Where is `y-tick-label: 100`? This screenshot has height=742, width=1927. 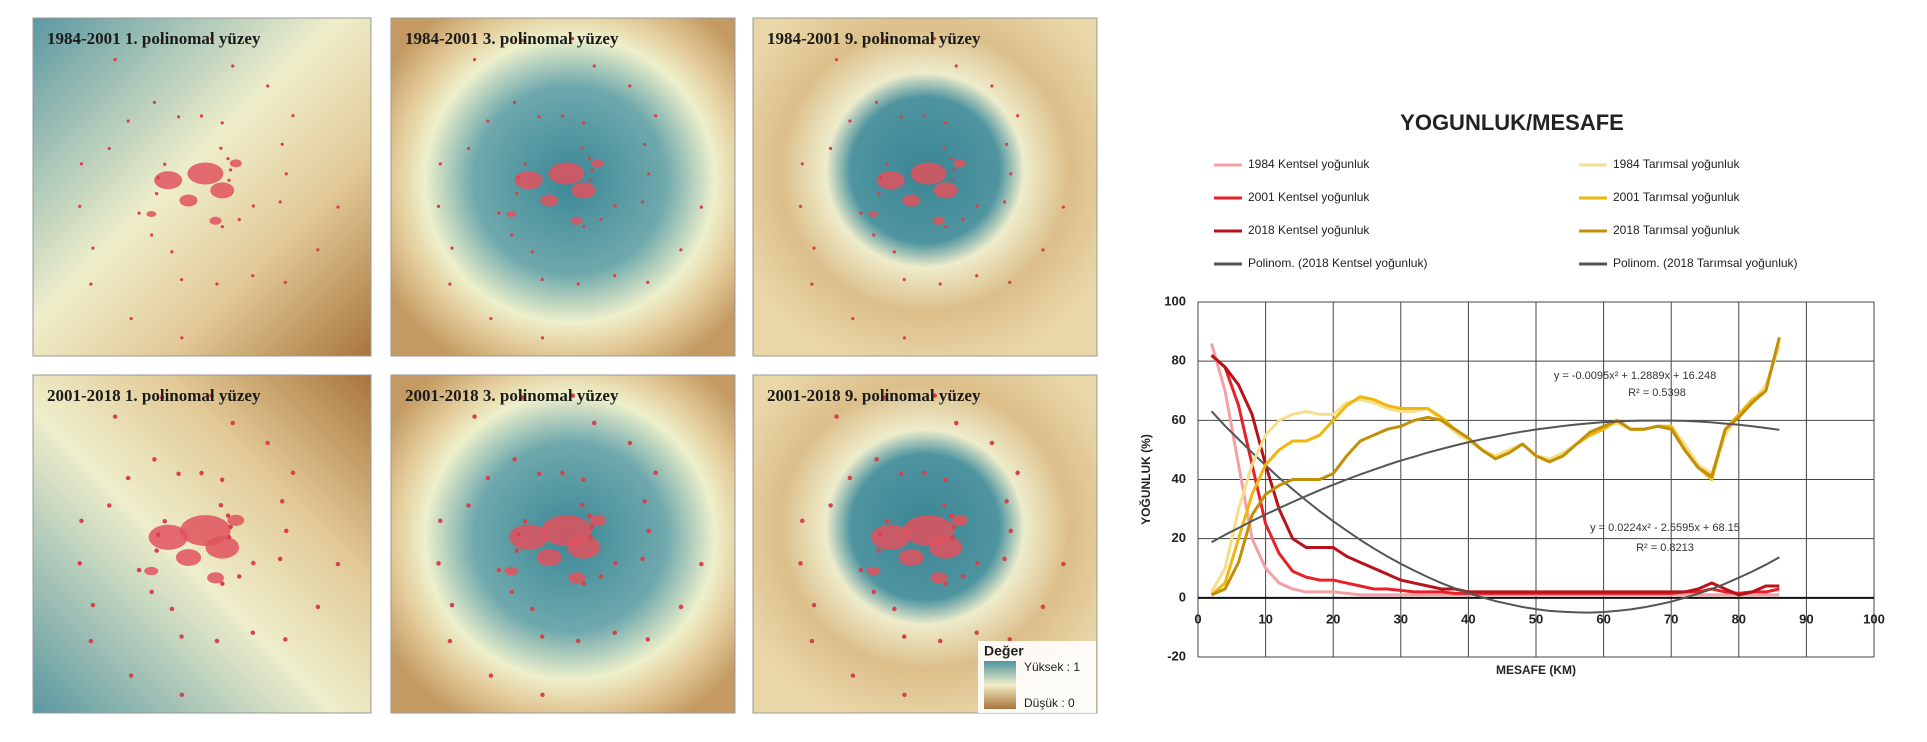 y-tick-label: 100 is located at coordinates (1175, 300).